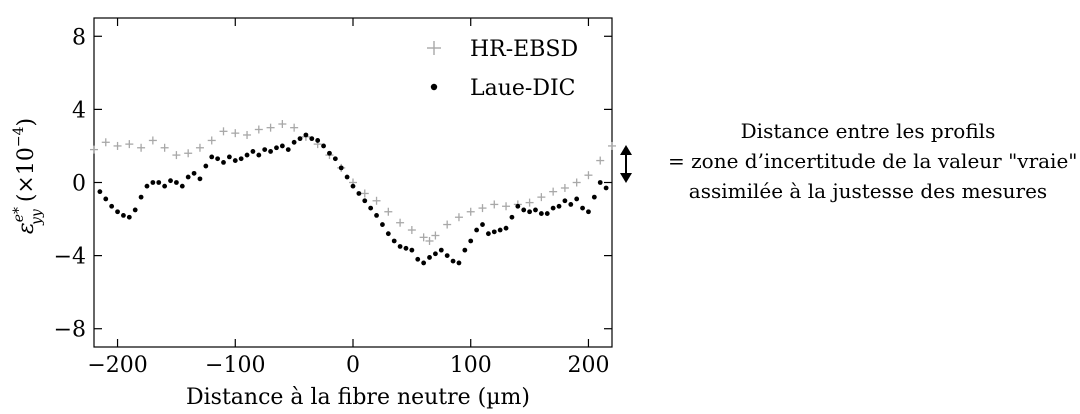 Image resolution: width=1080 pixels, height=414 pixels. I want to click on y-axis-unit-exponent: −4, so click(19, 136).